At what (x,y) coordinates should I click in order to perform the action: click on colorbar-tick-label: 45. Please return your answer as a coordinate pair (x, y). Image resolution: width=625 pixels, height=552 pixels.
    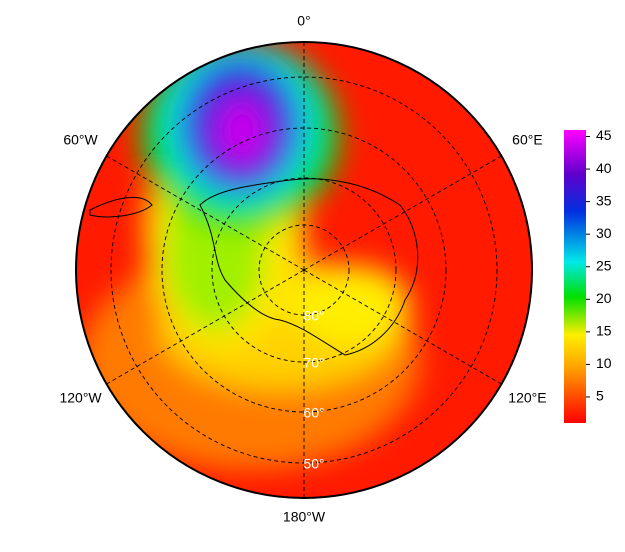
    Looking at the image, I should click on (604, 135).